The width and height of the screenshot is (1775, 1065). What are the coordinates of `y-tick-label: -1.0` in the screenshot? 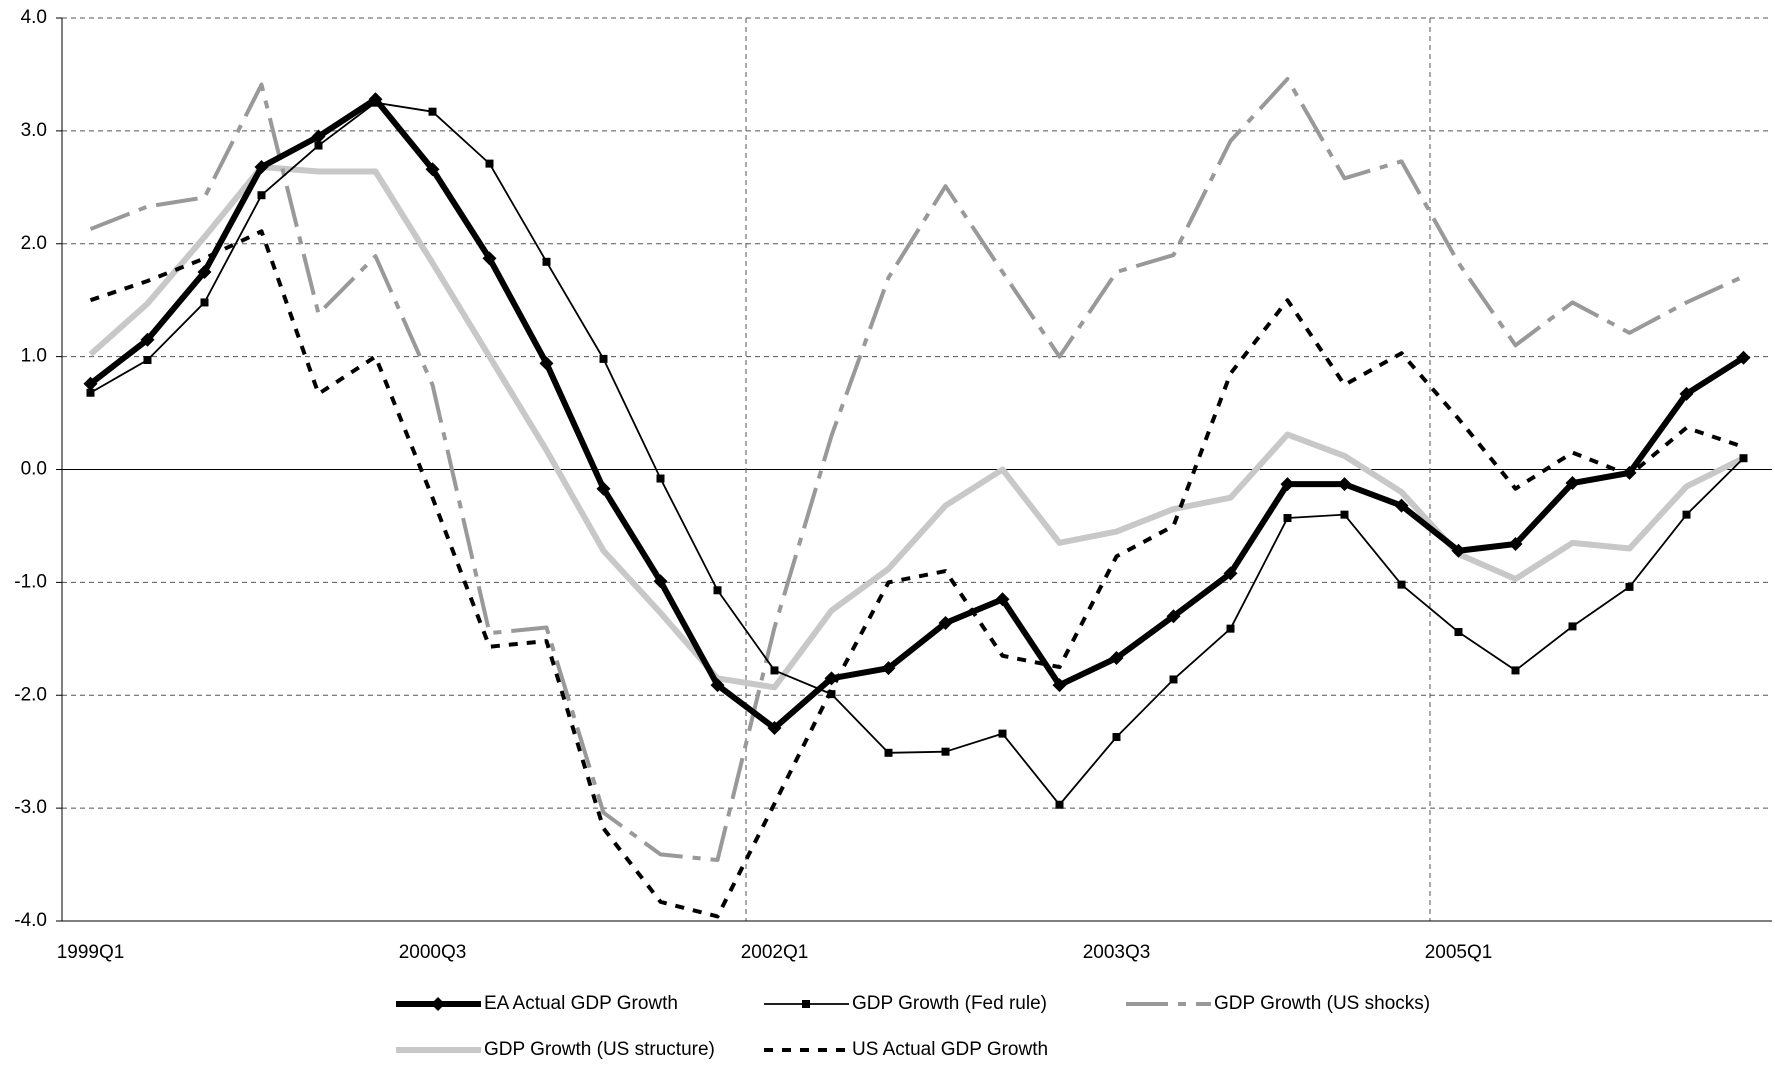 It's located at (30, 581).